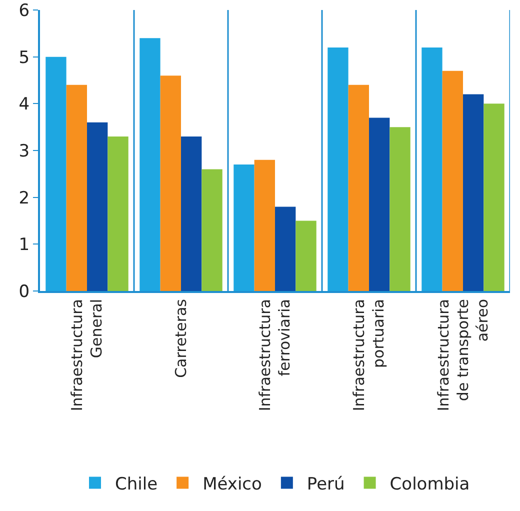  What do you see at coordinates (87, 355) in the screenshot?
I see `x-tick-label: Infraestructura General` at bounding box center [87, 355].